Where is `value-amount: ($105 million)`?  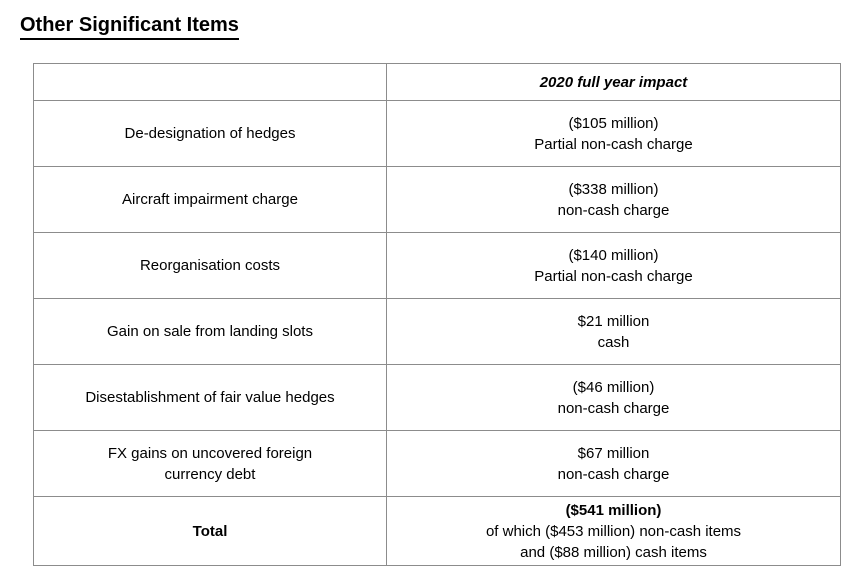
value-amount: ($105 million) is located at coordinates (613, 123).